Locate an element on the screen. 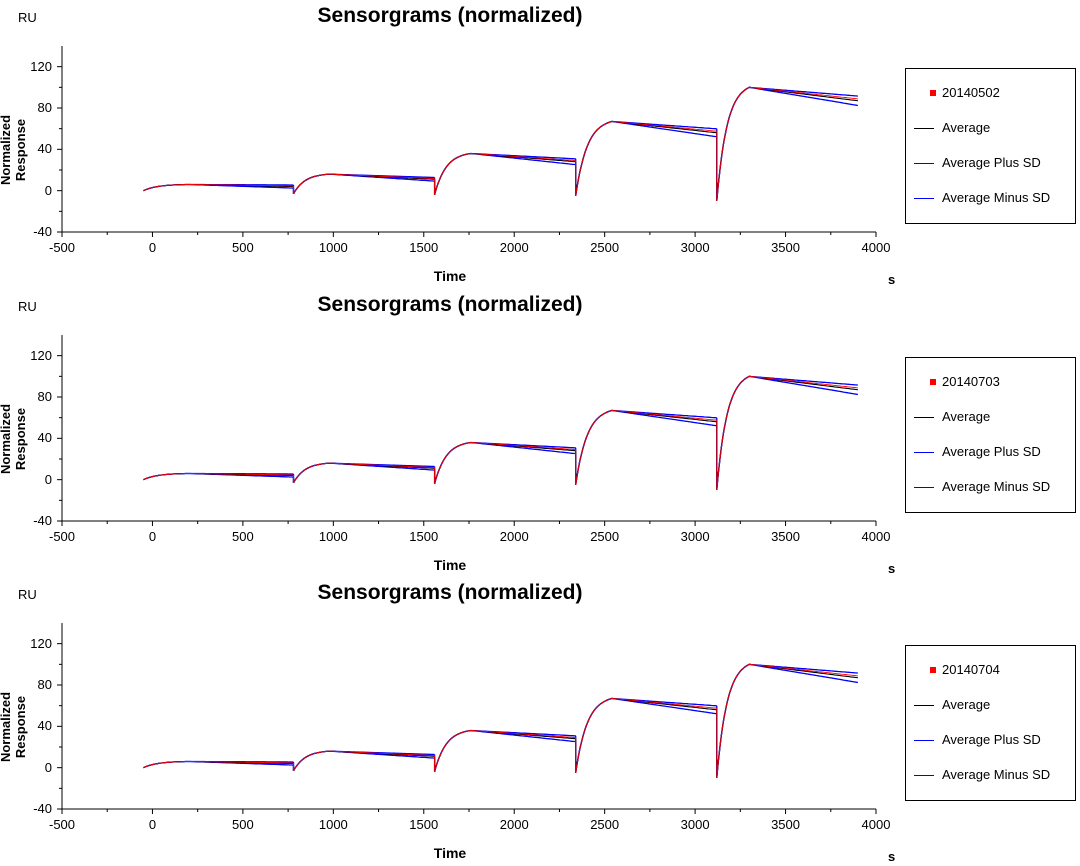  chart-title: Sensorgrams (normalized) is located at coordinates (450, 592).